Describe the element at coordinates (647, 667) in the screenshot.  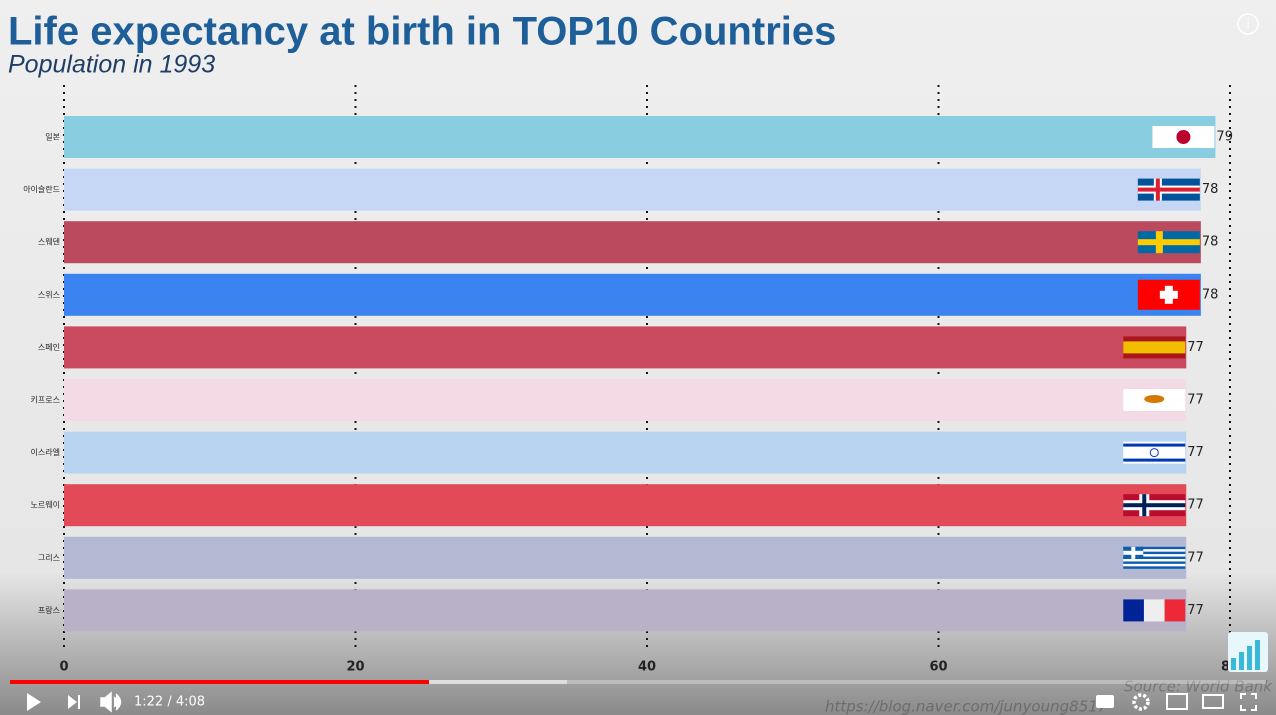
I see `x-tick-label: 40` at that location.